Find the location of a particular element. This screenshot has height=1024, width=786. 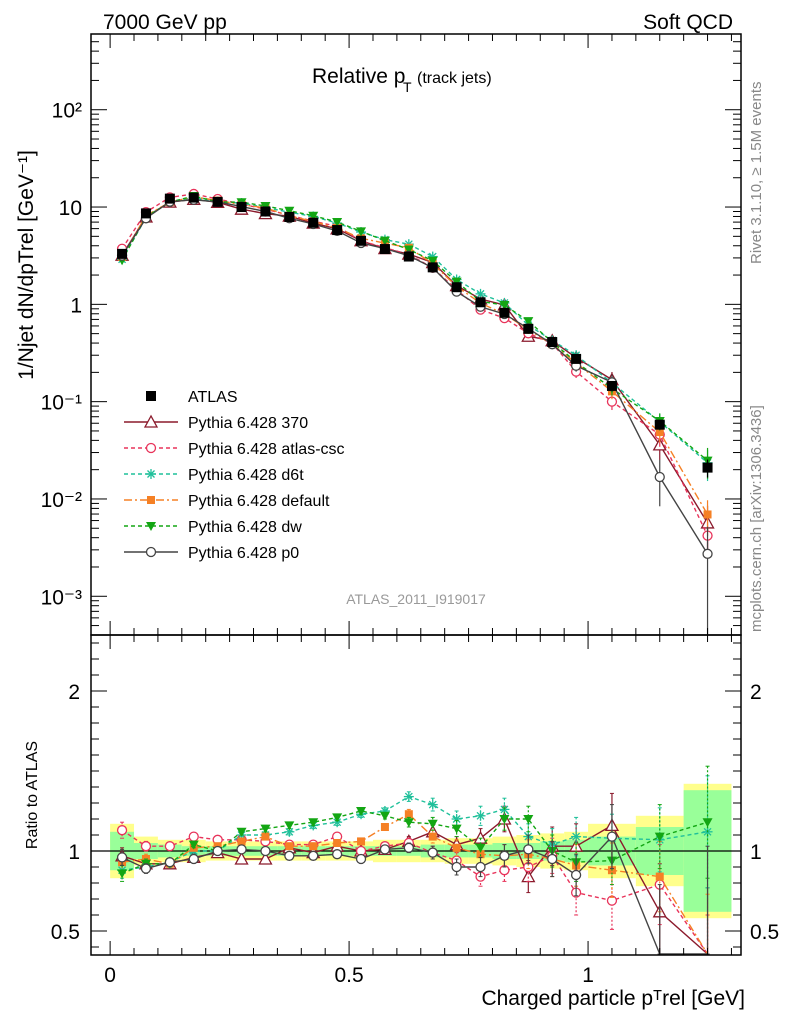

y-tick-label: 10⁻³ is located at coordinates (61, 597).